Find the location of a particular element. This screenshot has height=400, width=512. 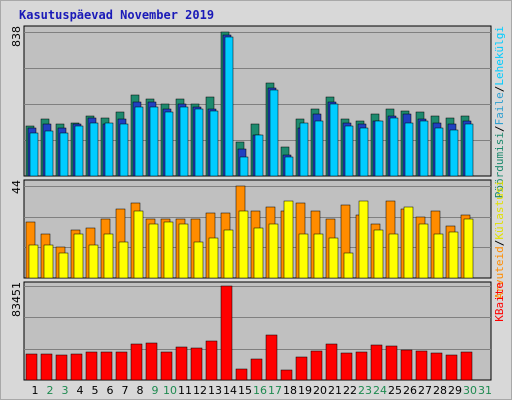

legend-entry: KBaite is located at coordinates (499, 302).